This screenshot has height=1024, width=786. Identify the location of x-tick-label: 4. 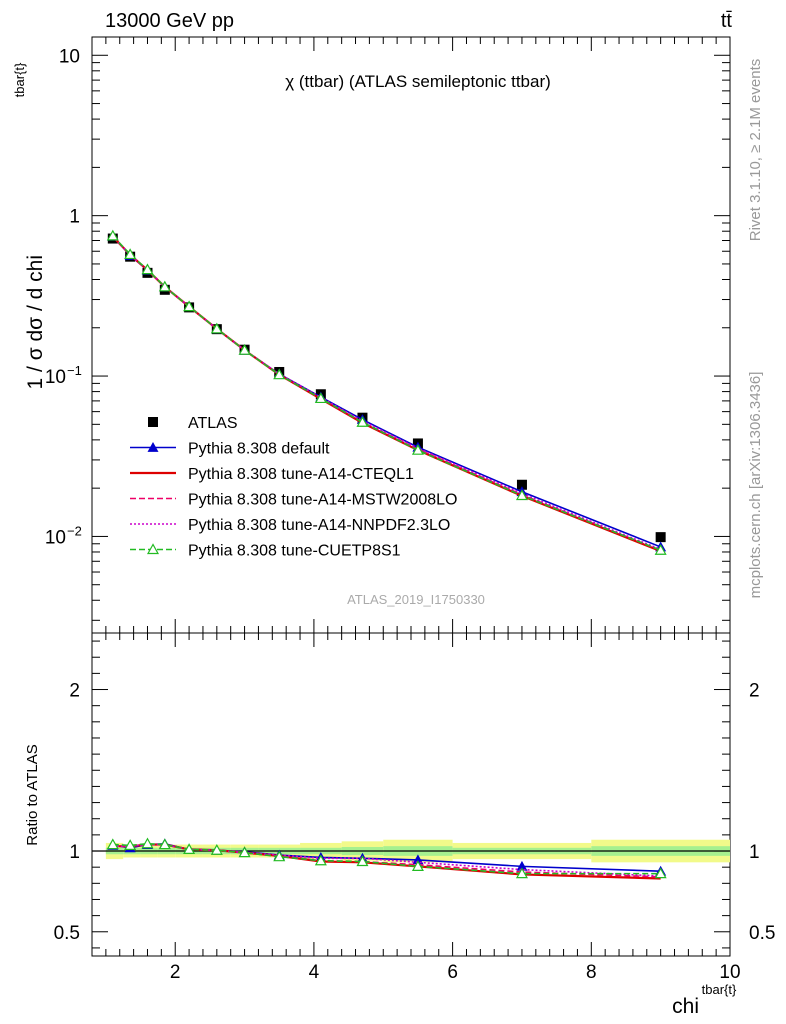
(314, 972).